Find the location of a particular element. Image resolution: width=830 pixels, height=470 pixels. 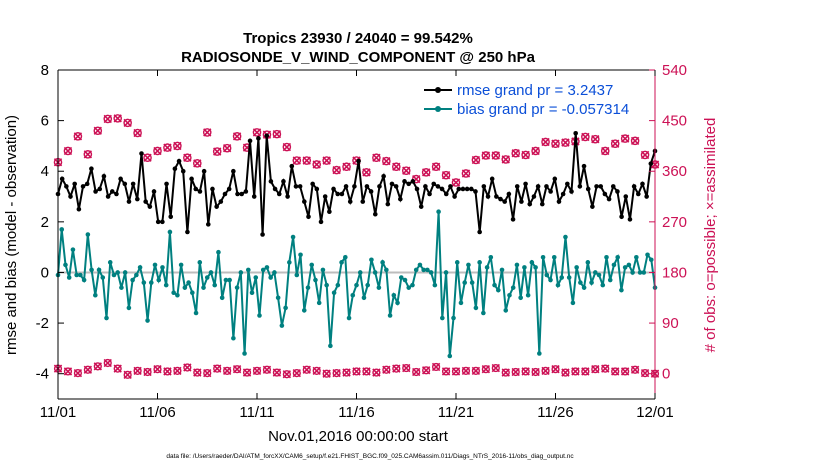

y-tick-label-left: 2 is located at coordinates (45, 222).